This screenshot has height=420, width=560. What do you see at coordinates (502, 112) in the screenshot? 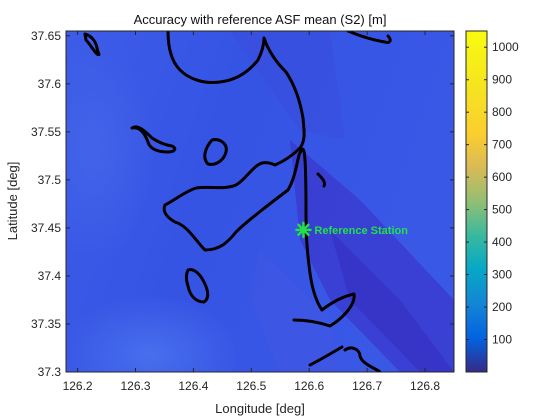
I see `colorbar-tick-label: 800` at bounding box center [502, 112].